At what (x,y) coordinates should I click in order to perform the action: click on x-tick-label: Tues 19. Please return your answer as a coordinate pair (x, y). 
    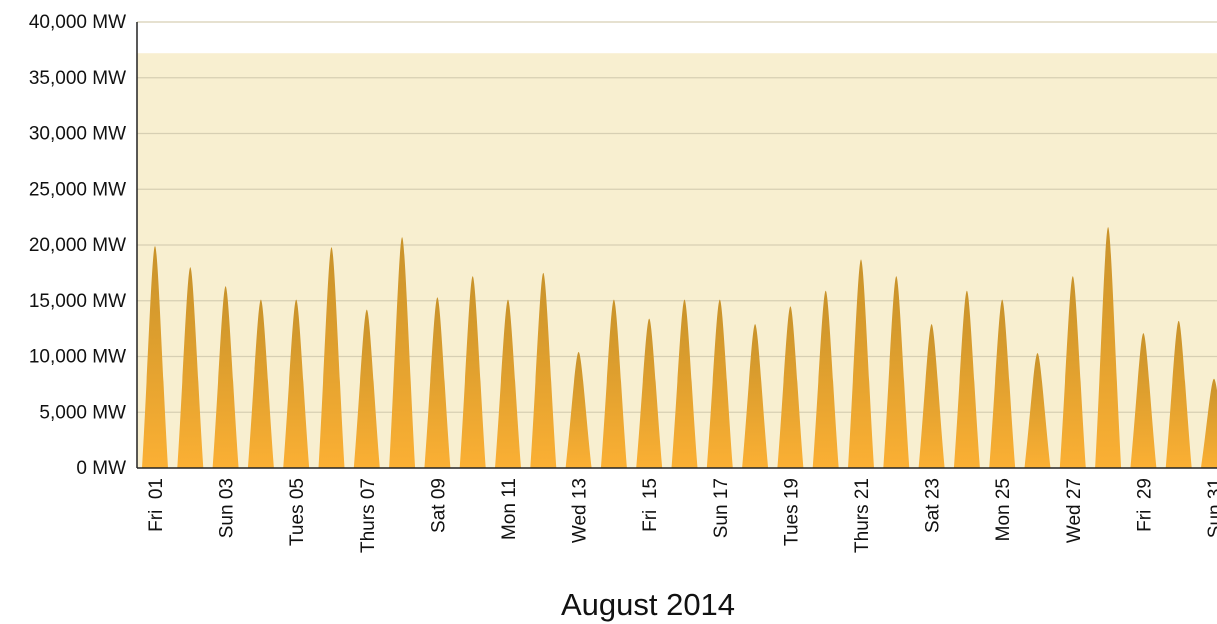
    Looking at the image, I should click on (791, 512).